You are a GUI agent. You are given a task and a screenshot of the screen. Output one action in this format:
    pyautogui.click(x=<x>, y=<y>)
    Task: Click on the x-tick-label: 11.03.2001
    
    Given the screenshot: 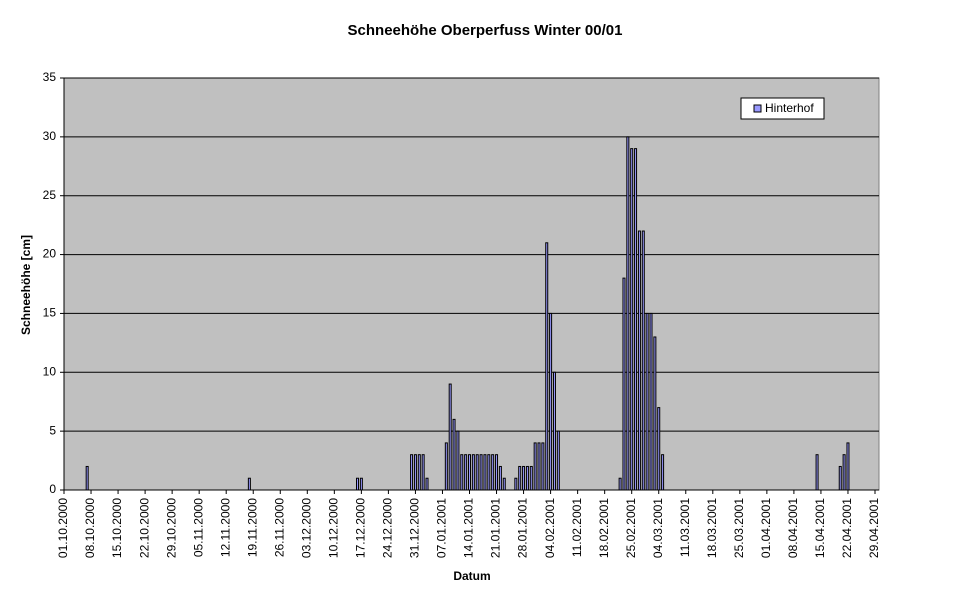 What is the action you would take?
    pyautogui.click(x=685, y=527)
    